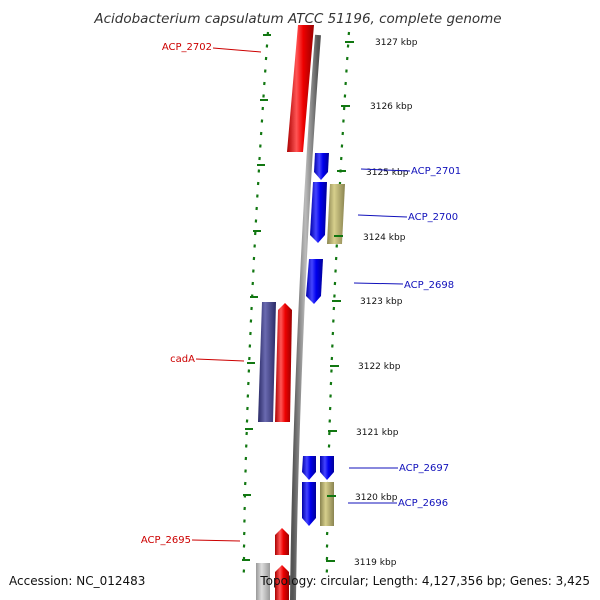 The height and width of the screenshot is (600, 600). I want to click on gene-label-acp-2696: ACP_2696, so click(423, 503).